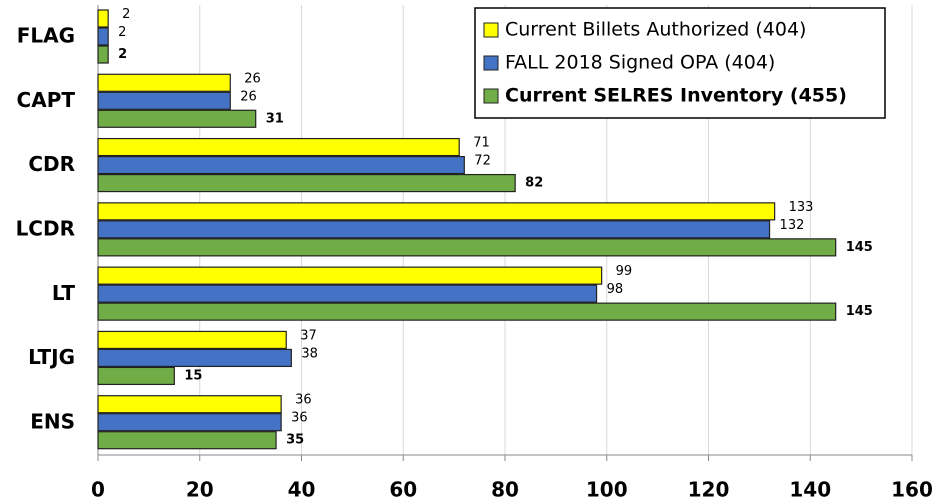 The image size is (941, 504). I want to click on data-label: 98, so click(615, 289).